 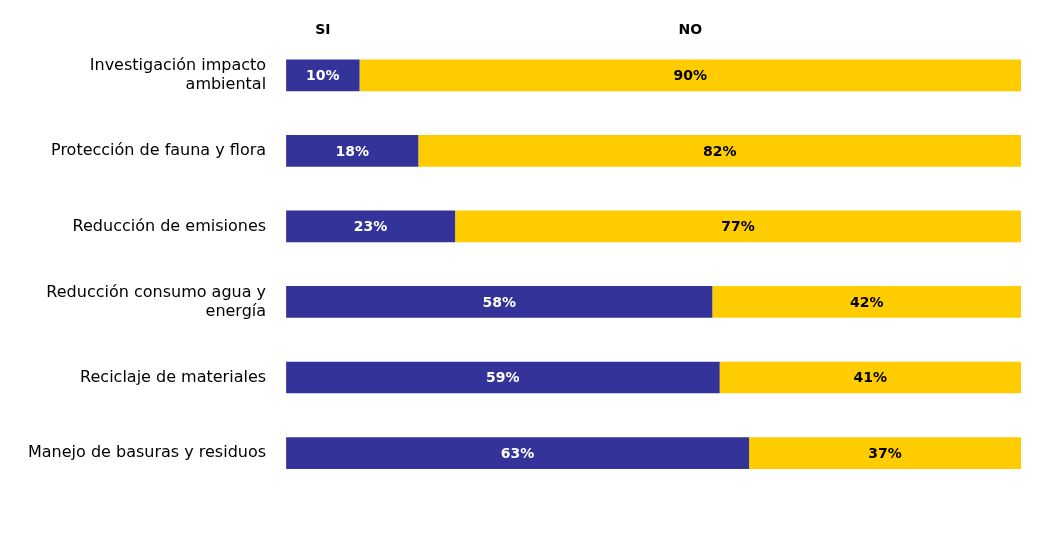 I want to click on data-label: 59%, so click(x=503, y=377).